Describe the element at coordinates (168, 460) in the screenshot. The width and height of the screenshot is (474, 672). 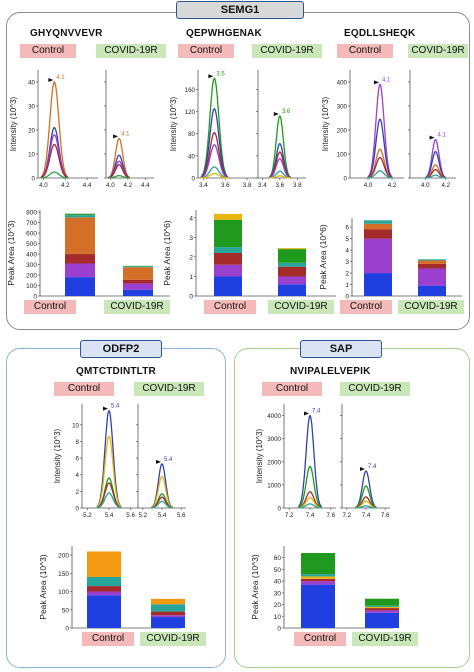
I see `retention-time-label: 5.4` at that location.